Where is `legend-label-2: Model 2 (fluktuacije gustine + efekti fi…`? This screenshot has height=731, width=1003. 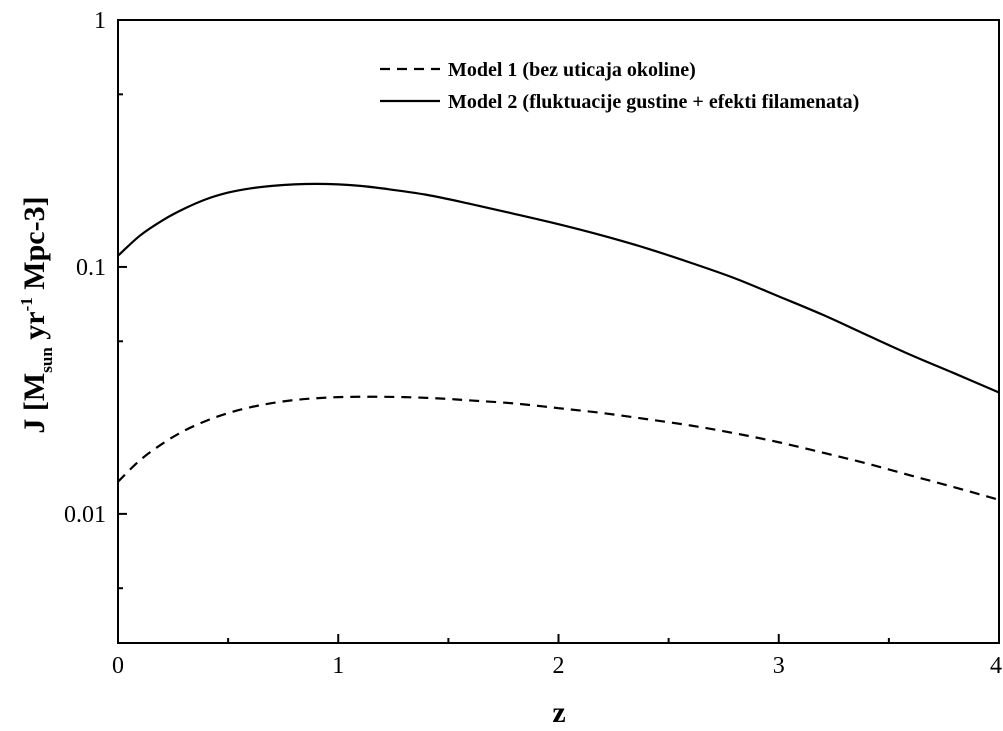 legend-label-2: Model 2 (fluktuacije gustine + efekti fi… is located at coordinates (653, 102).